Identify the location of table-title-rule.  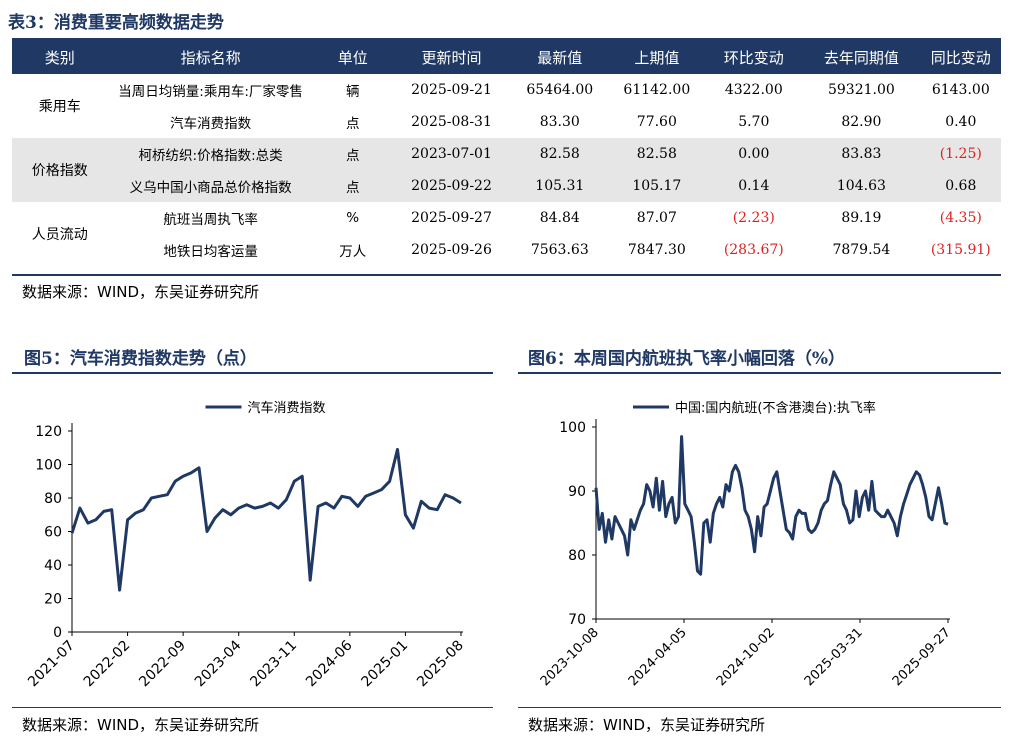
(506, 39).